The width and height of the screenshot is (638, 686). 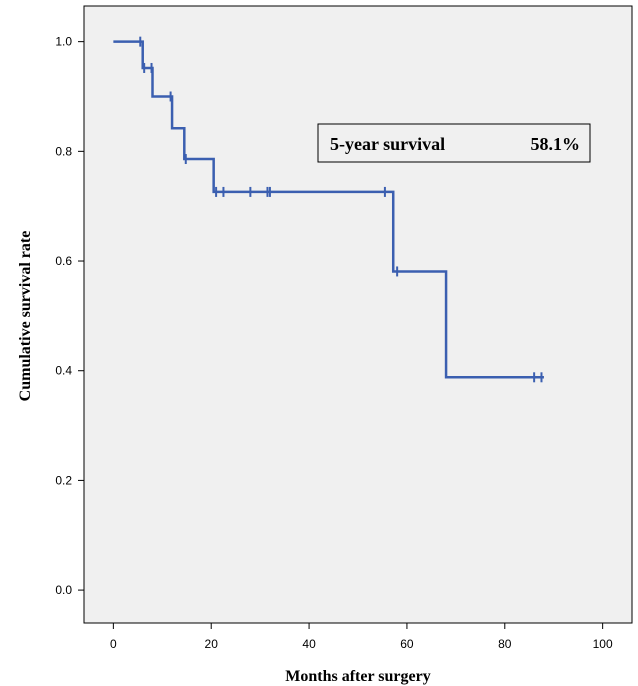 What do you see at coordinates (113, 644) in the screenshot?
I see `x-tick-label: 0` at bounding box center [113, 644].